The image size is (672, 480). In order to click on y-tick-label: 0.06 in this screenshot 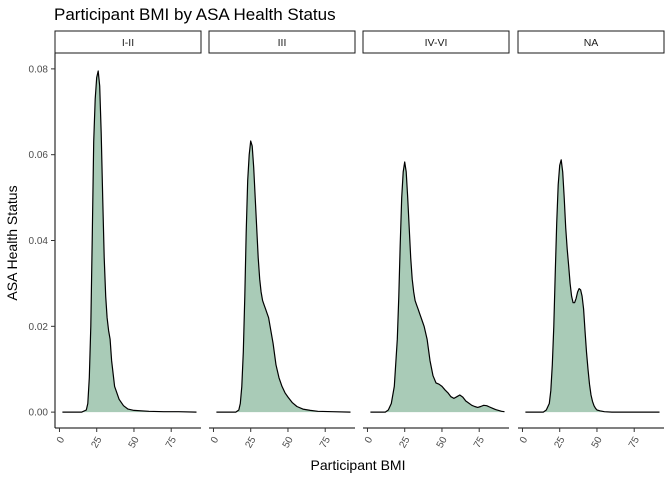, I will do `click(39, 155)`.